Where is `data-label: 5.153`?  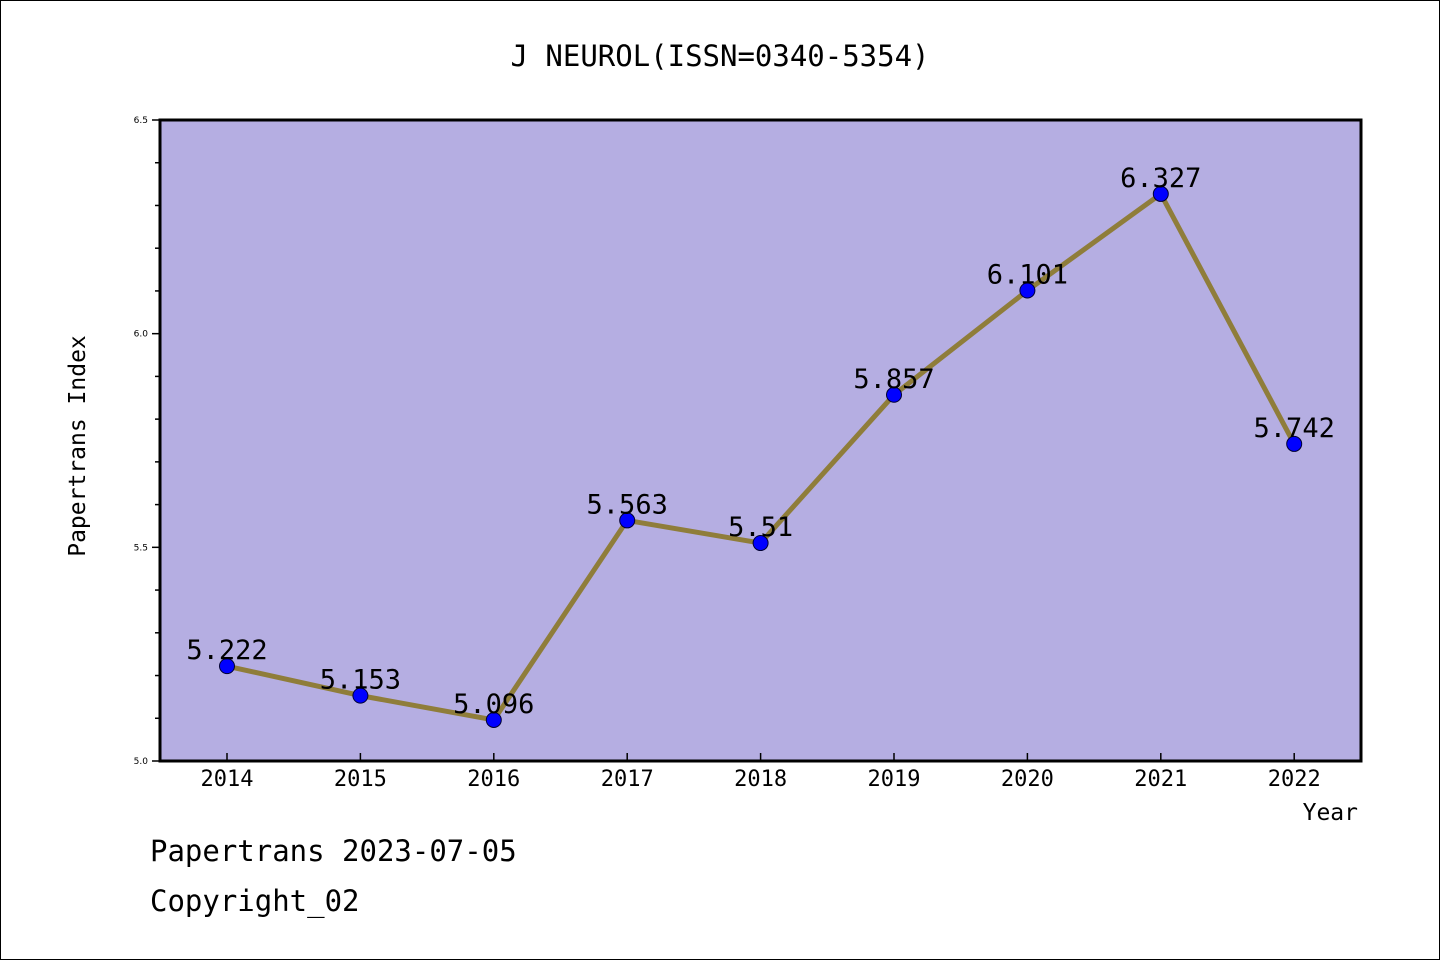 data-label: 5.153 is located at coordinates (360, 680).